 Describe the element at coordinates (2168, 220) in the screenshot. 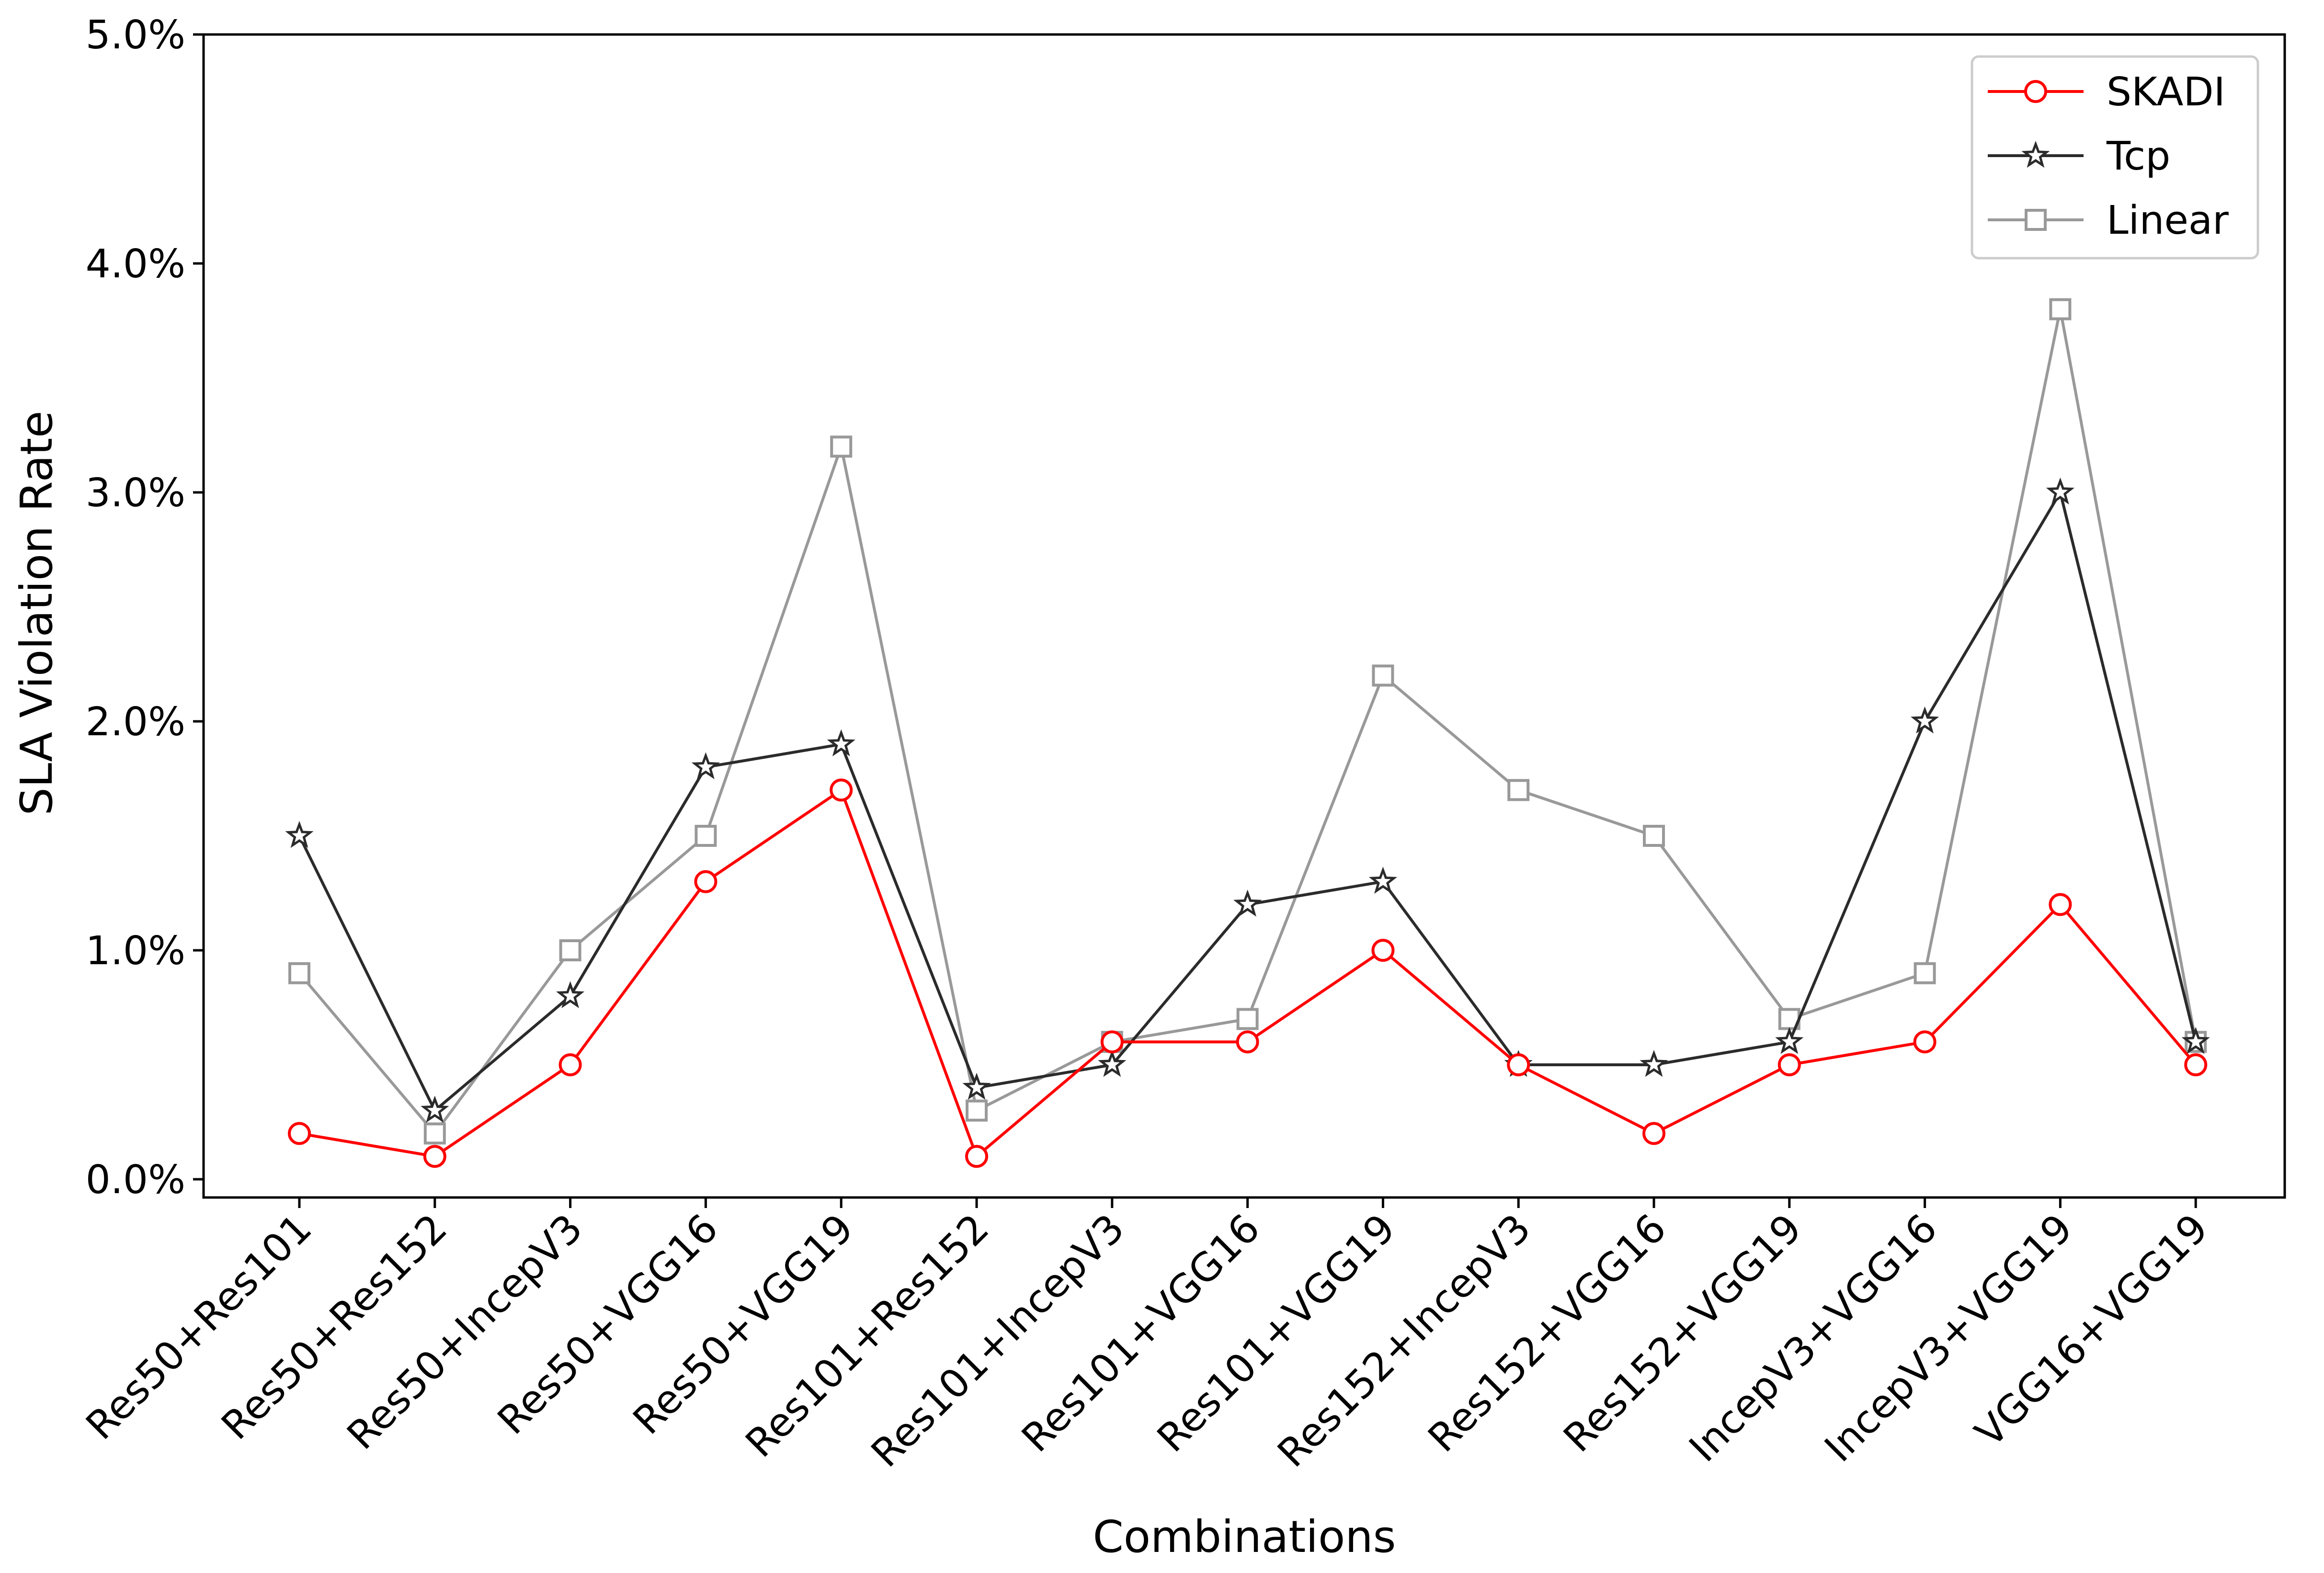

I see `legend-label-linear: Linear` at that location.